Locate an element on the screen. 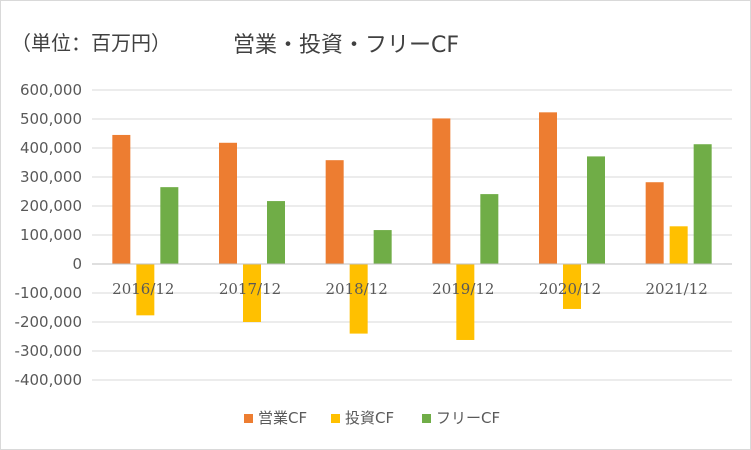 The width and height of the screenshot is (751, 450). x-tick-label: 2019/12 is located at coordinates (463, 289).